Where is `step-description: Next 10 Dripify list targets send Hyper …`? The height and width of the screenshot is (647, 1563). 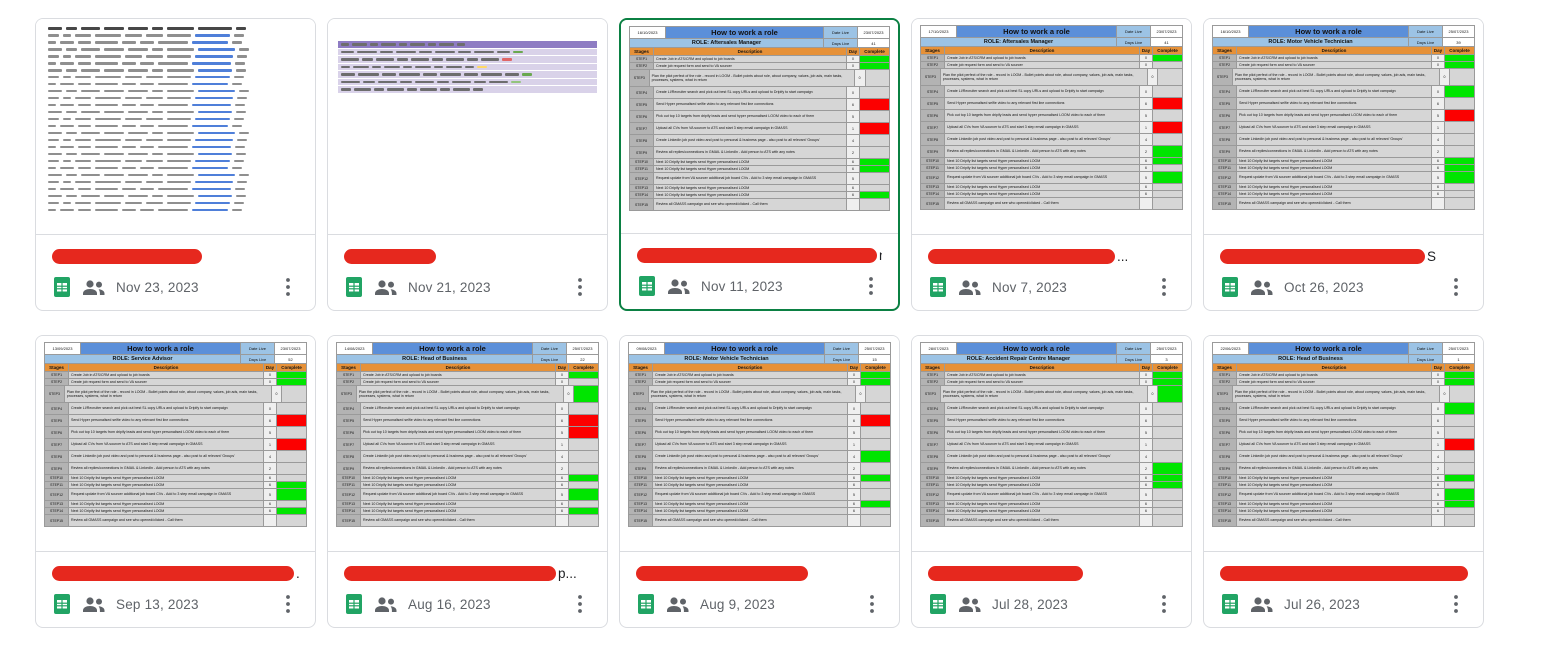
step-description: Next 10 Dripify list targets send Hyper … is located at coordinates (1042, 161).